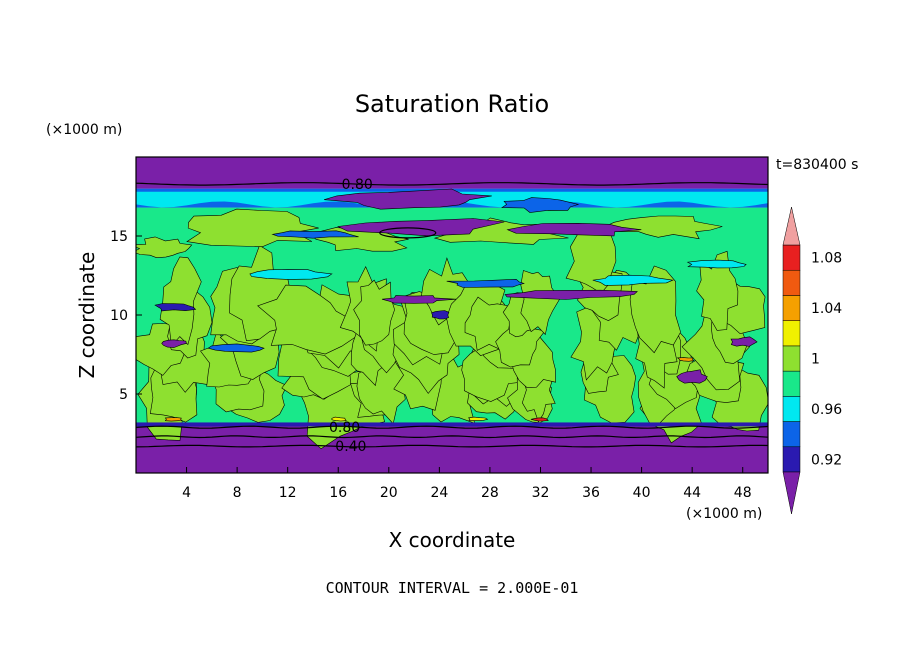 Image resolution: width=904 pixels, height=654 pixels. I want to click on colorbar-label-0.96: 0.96, so click(826, 410).